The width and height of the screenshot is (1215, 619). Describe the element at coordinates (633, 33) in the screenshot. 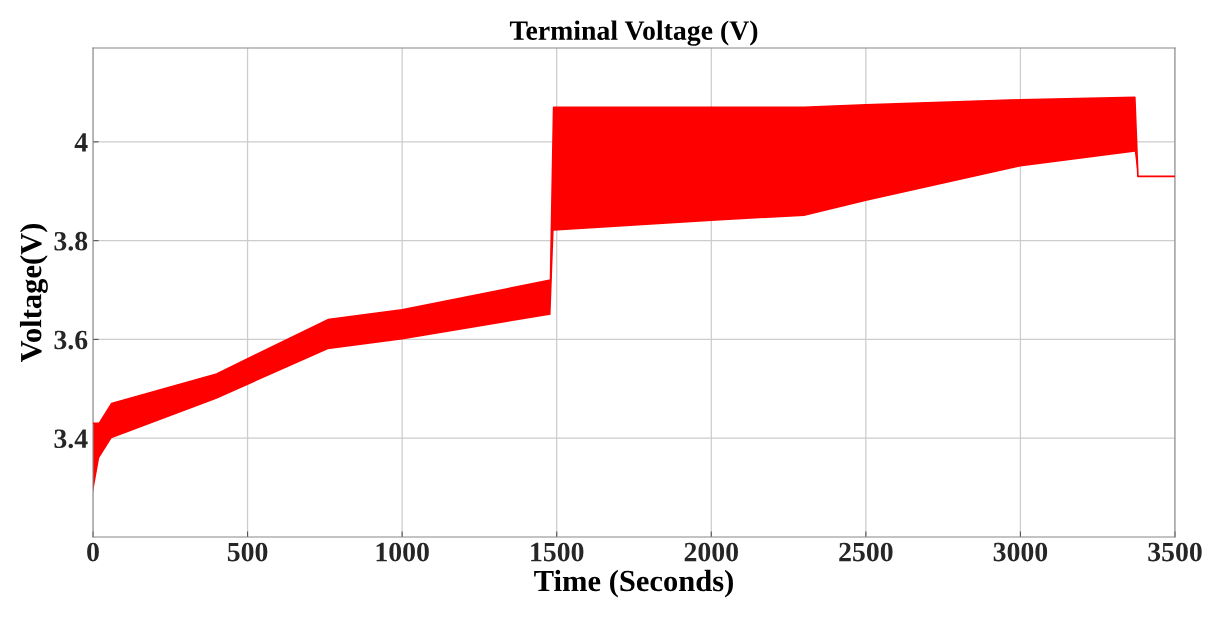

I see `chart-title: Terminal Voltage (V)` at that location.